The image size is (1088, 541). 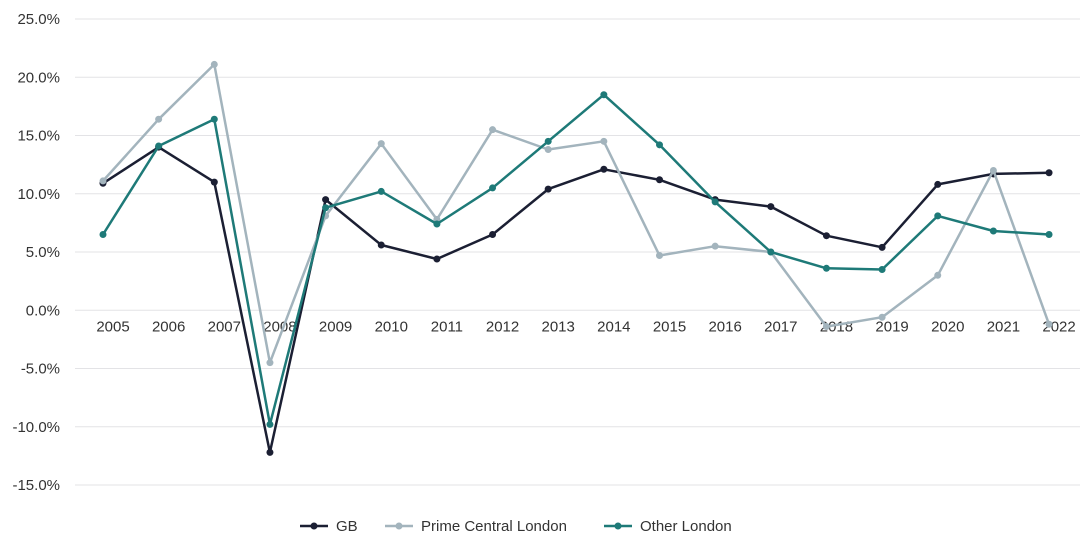 I want to click on x-tick-label: 2019, so click(x=891, y=326).